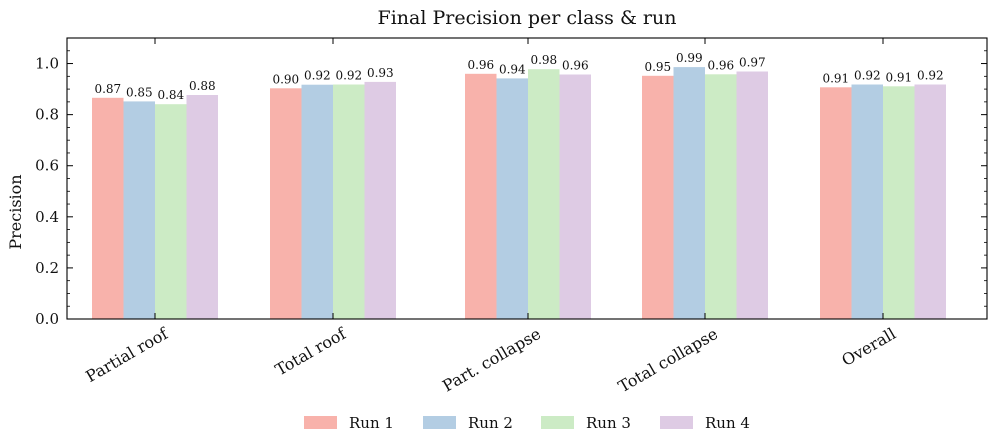 The width and height of the screenshot is (997, 446). Describe the element at coordinates (371, 423) in the screenshot. I see `legend-label-1: Run 1` at that location.